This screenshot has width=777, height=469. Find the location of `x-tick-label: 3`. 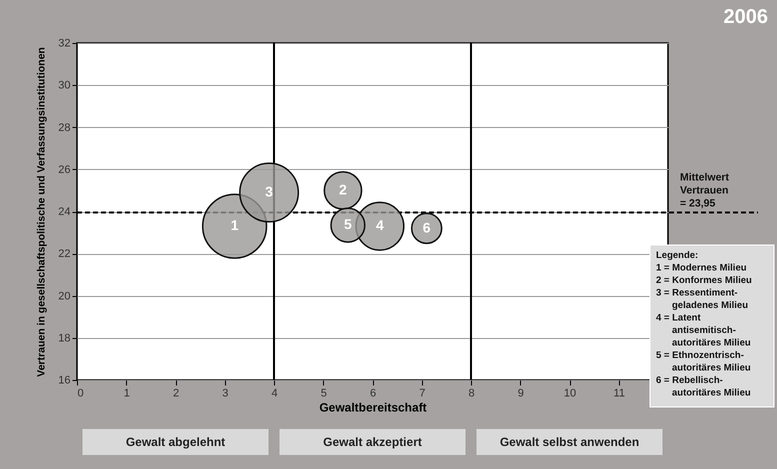

x-tick-label: 3 is located at coordinates (225, 394).